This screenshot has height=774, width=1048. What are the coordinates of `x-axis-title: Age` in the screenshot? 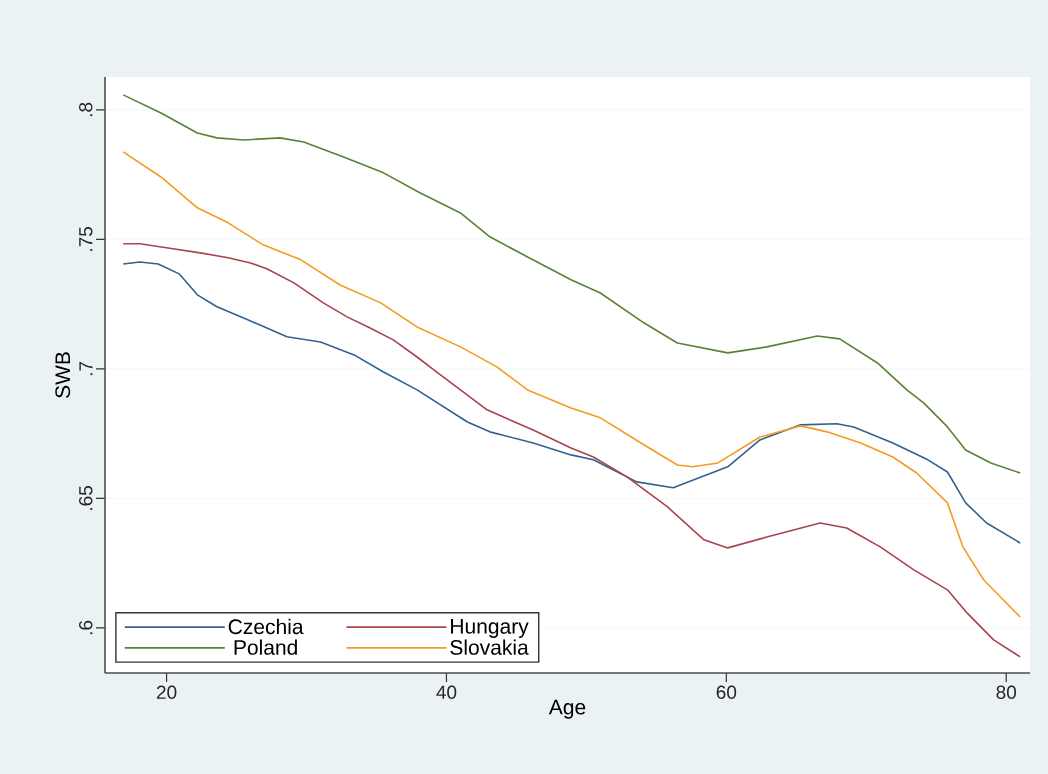 It's located at (567, 709).